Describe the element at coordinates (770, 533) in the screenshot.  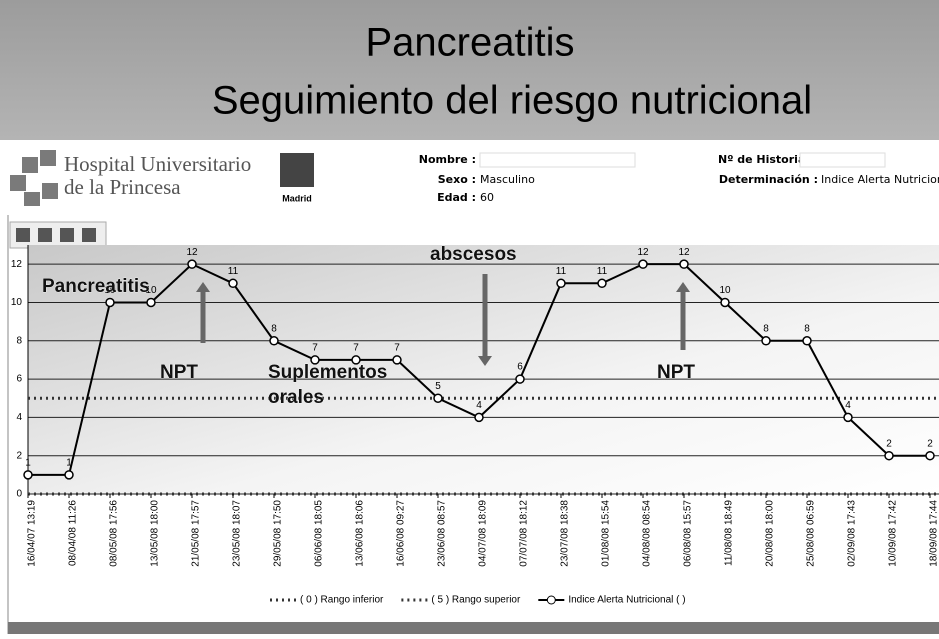
I see `x-tick-label: 20/08/08 18:00` at that location.